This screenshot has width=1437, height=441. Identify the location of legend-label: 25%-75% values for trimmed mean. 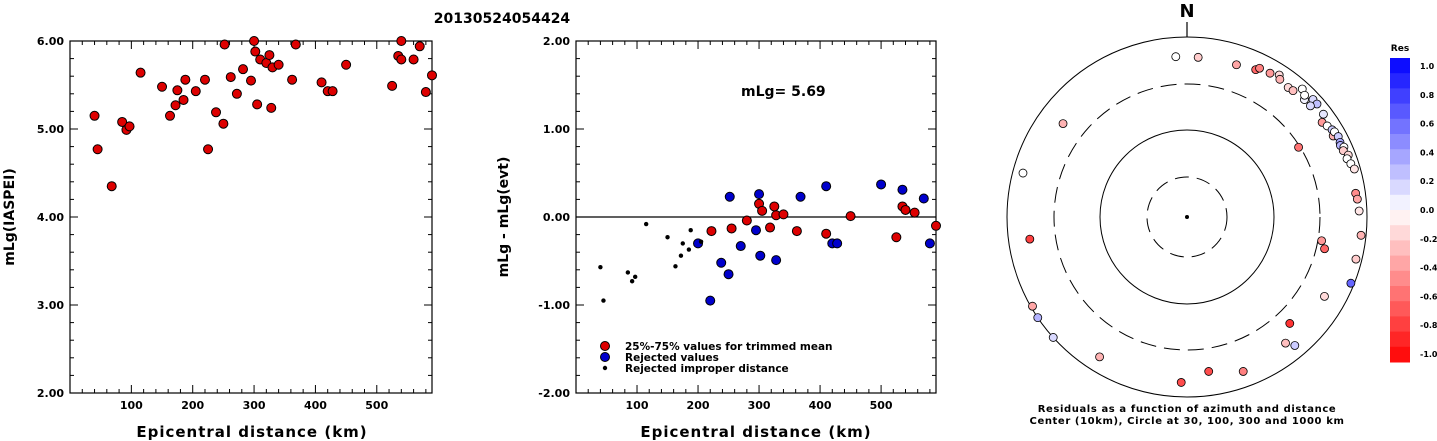
(729, 347).